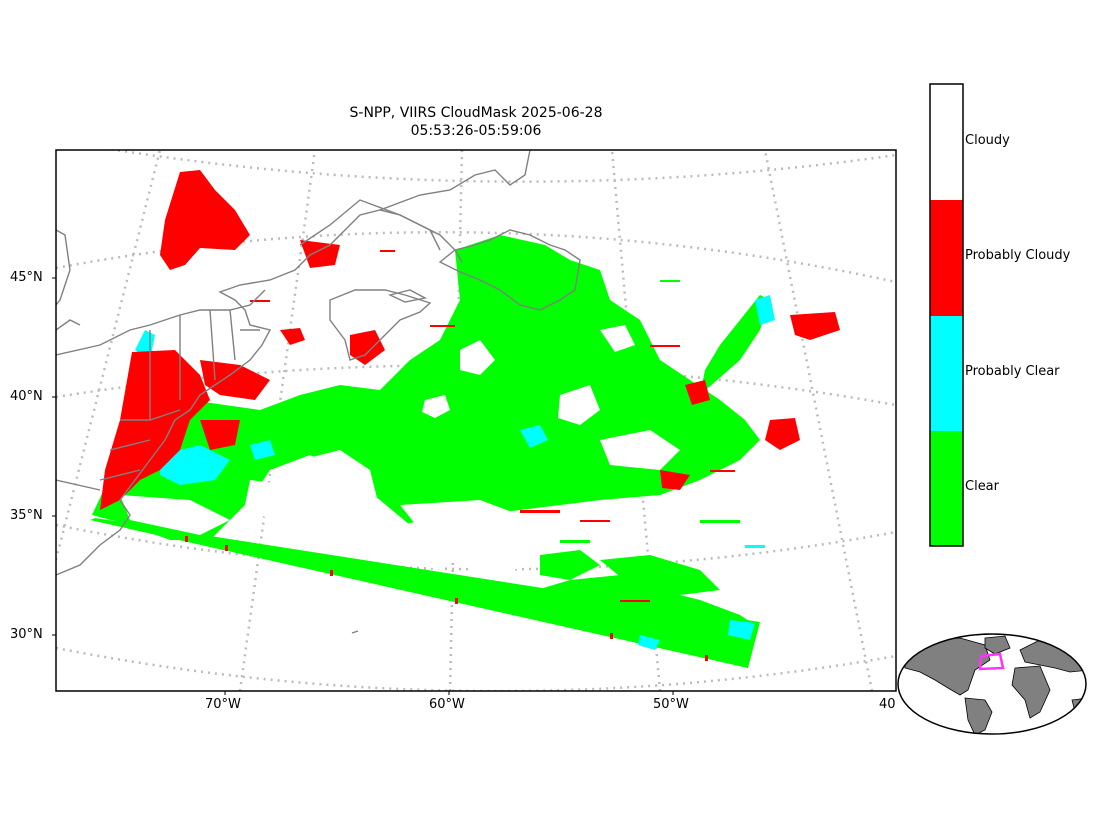 Image resolution: width=1120 pixels, height=840 pixels. Describe the element at coordinates (946, 488) in the screenshot. I see `legend-swatch-clear` at that location.